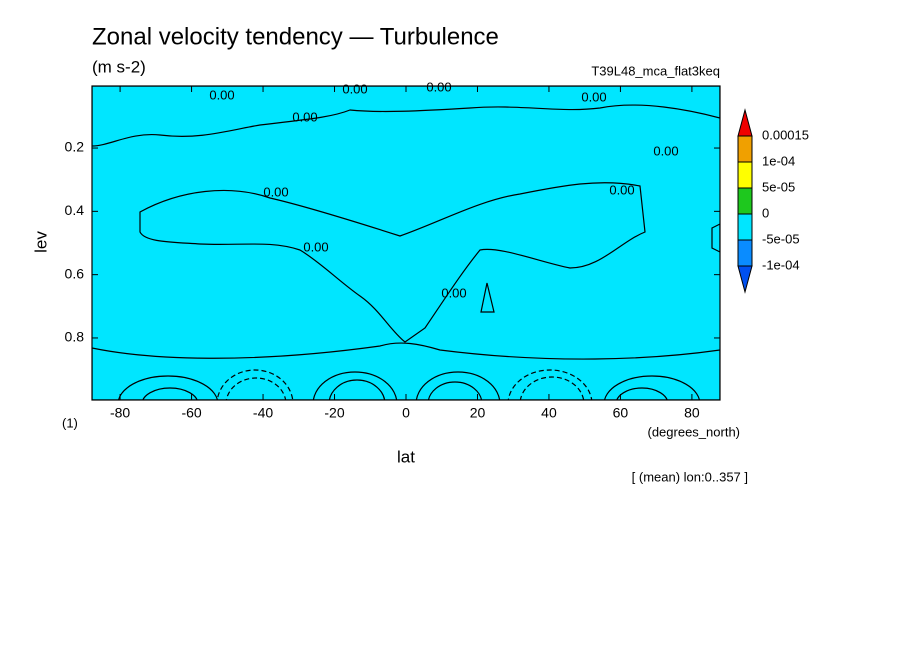  I want to click on x-tick-label: -40, so click(263, 413).